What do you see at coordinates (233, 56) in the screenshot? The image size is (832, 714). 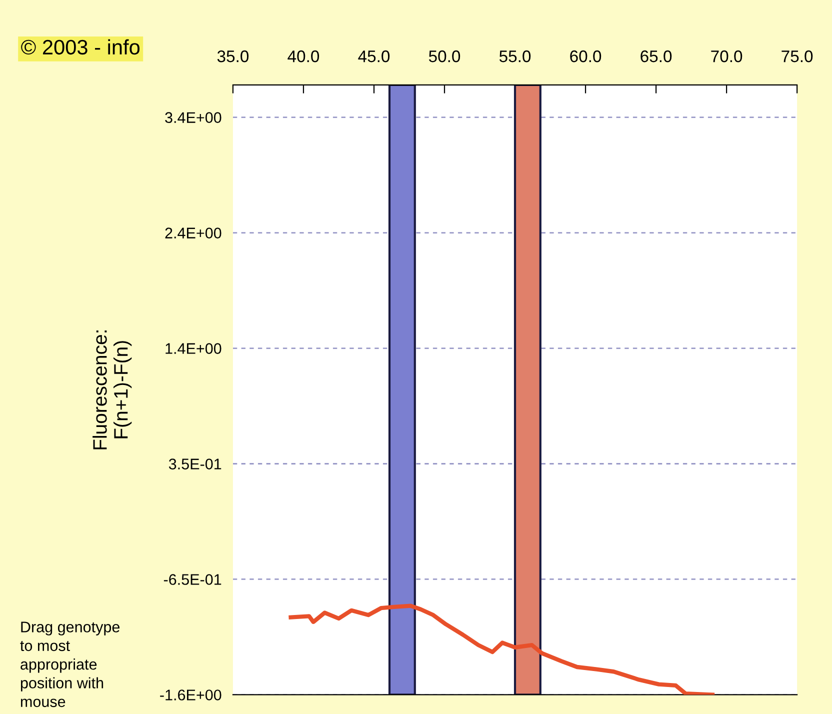 I see `x-tick-label: 35.0` at bounding box center [233, 56].